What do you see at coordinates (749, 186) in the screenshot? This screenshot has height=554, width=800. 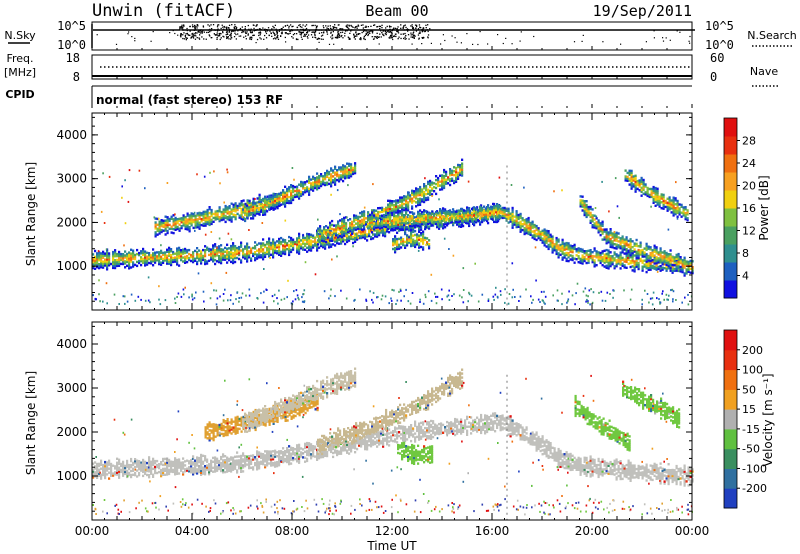 I see `power-colorbar-tick: 20` at bounding box center [749, 186].